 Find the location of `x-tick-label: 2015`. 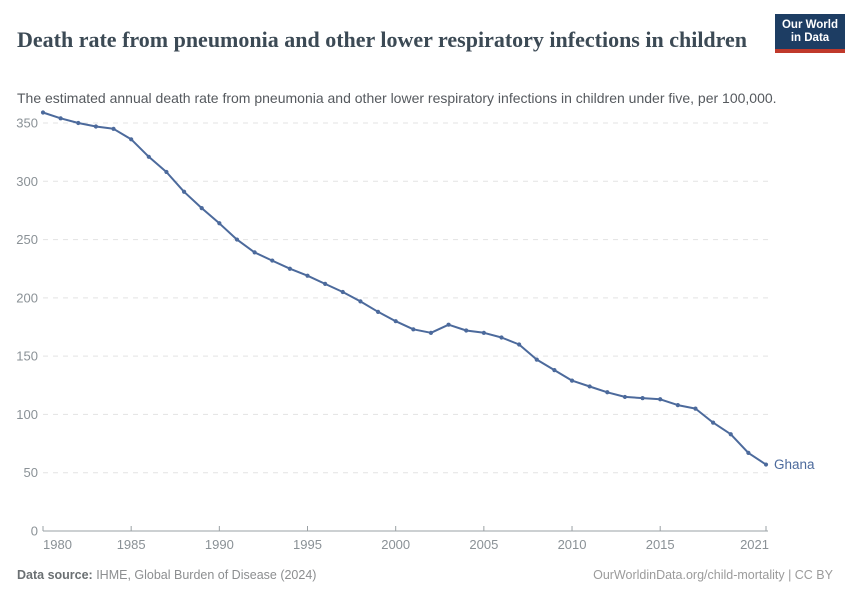

x-tick-label: 2015 is located at coordinates (660, 544).